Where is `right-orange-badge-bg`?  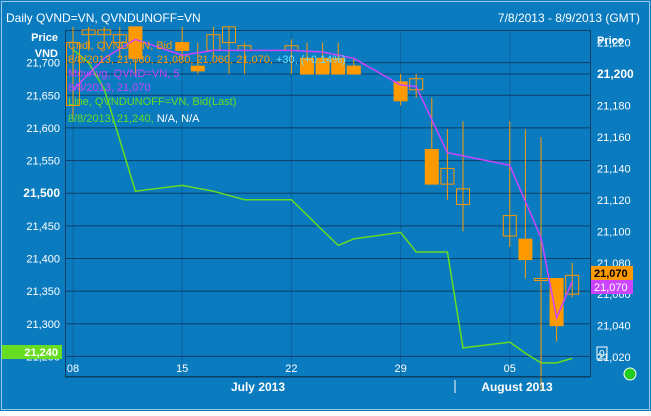 right-orange-badge-bg is located at coordinates (612, 273).